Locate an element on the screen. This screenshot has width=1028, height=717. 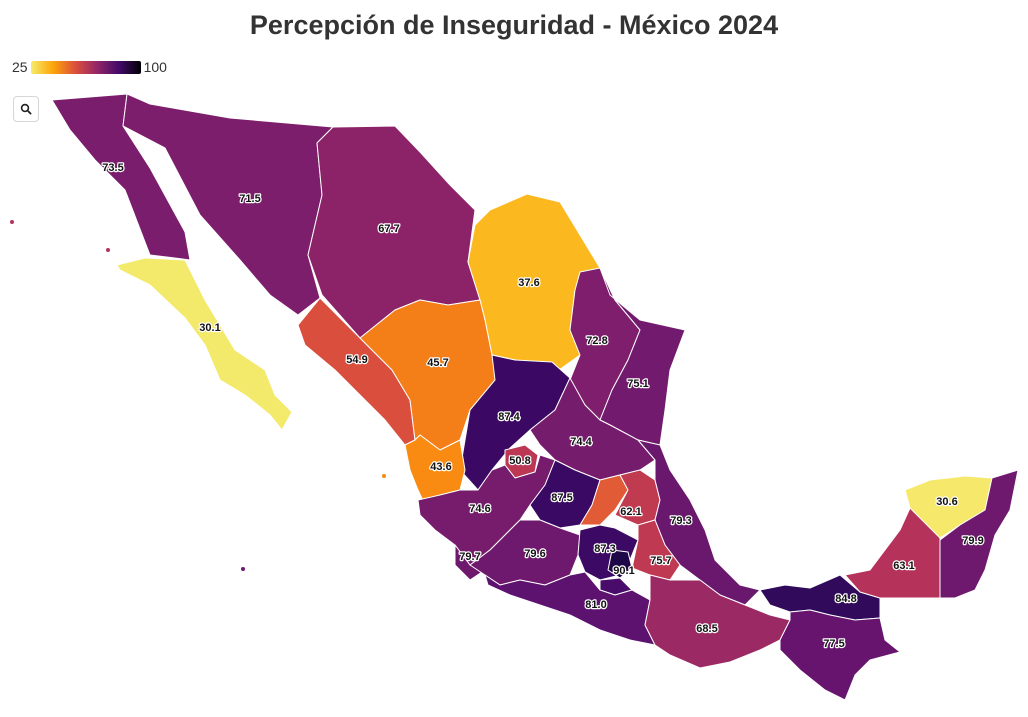
value-label-hidalgo: 79.3 is located at coordinates (680, 521).